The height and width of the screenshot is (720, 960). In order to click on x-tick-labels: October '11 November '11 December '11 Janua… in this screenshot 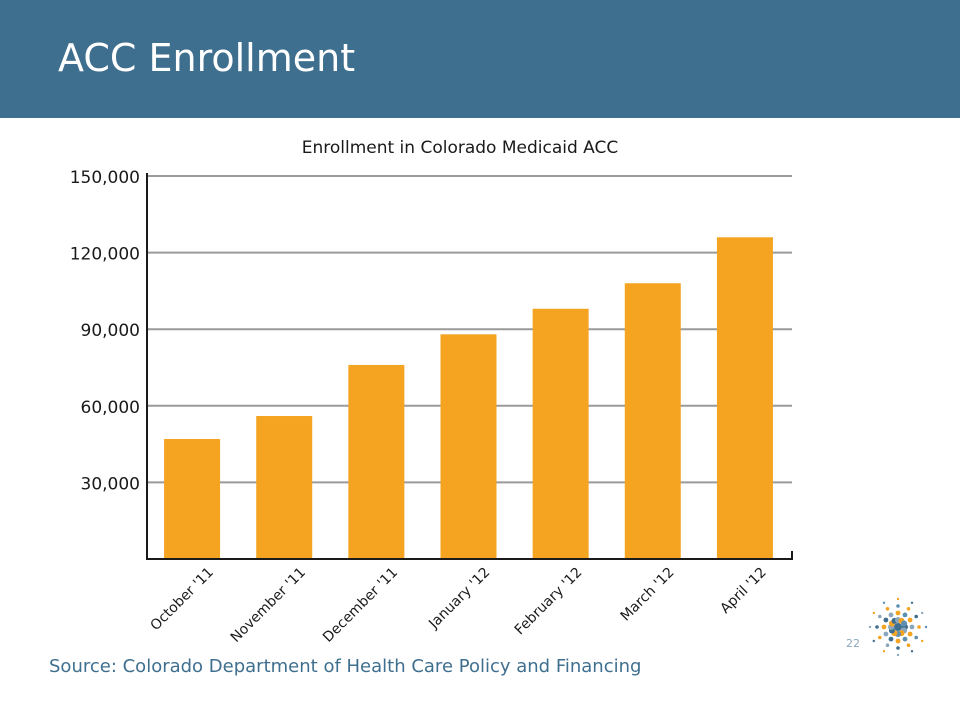, I will do `click(459, 605)`.